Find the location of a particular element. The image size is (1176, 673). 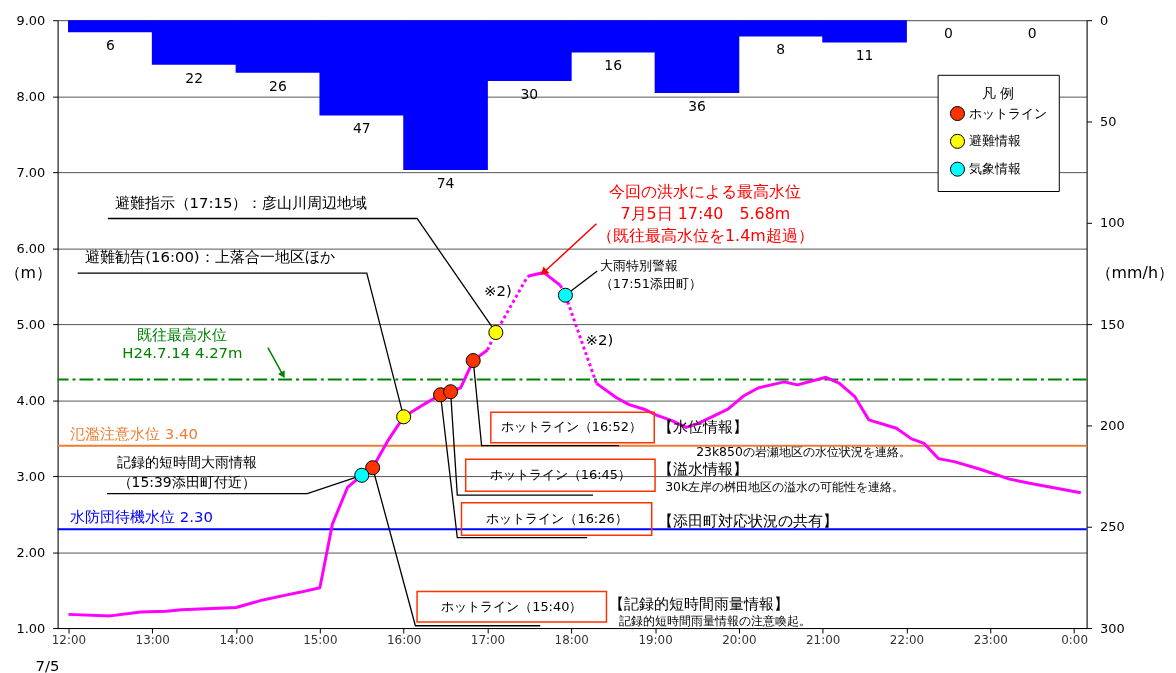

annotation: 30k左岸の桝田地区の溢水の可能性を連絡。 is located at coordinates (785, 486).